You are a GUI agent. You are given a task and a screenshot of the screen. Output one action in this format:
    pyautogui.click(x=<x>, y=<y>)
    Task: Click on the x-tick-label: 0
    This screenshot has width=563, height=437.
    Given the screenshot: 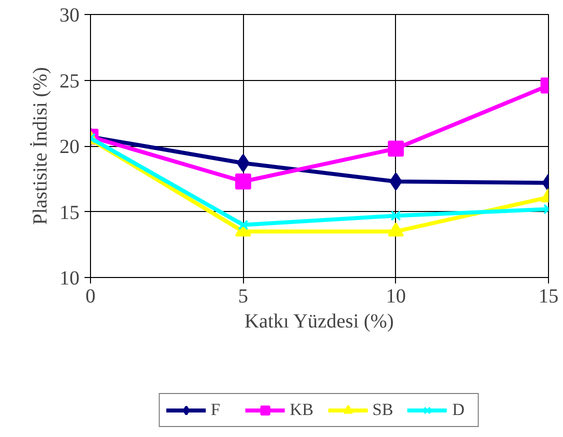 What is the action you would take?
    pyautogui.click(x=91, y=297)
    